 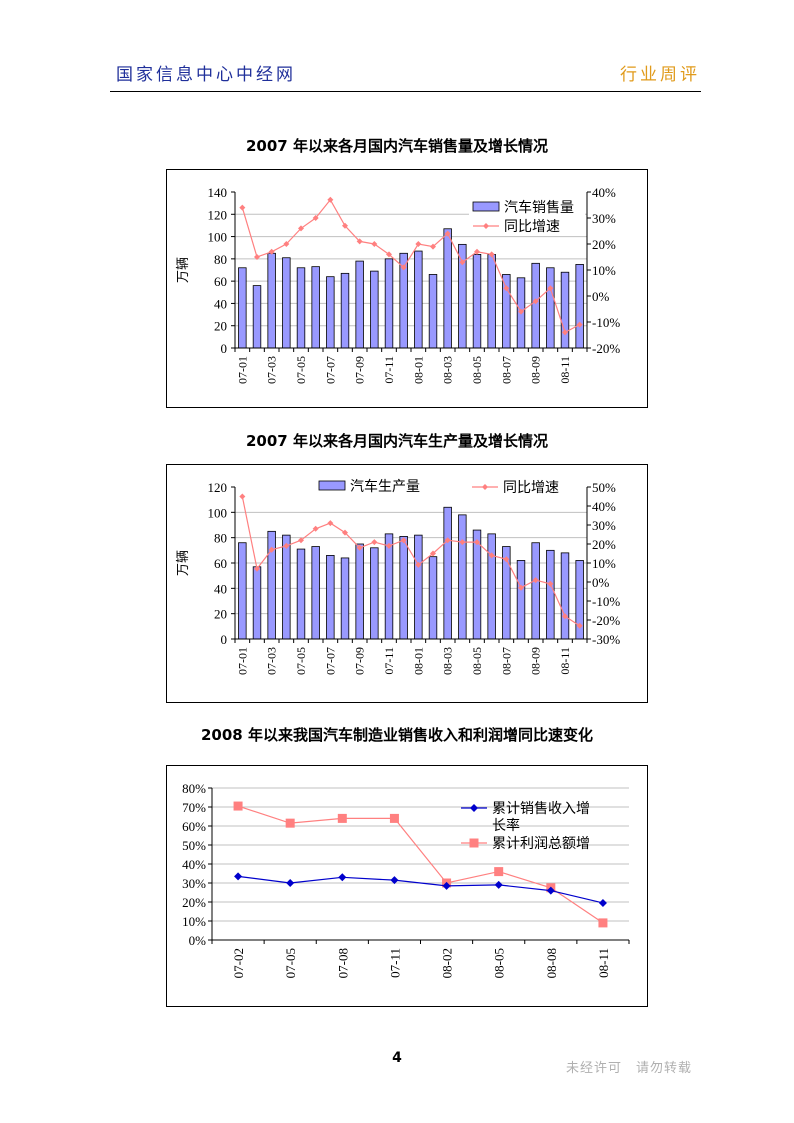 I want to click on x-tick-label: 07-01, so click(x=242, y=661).